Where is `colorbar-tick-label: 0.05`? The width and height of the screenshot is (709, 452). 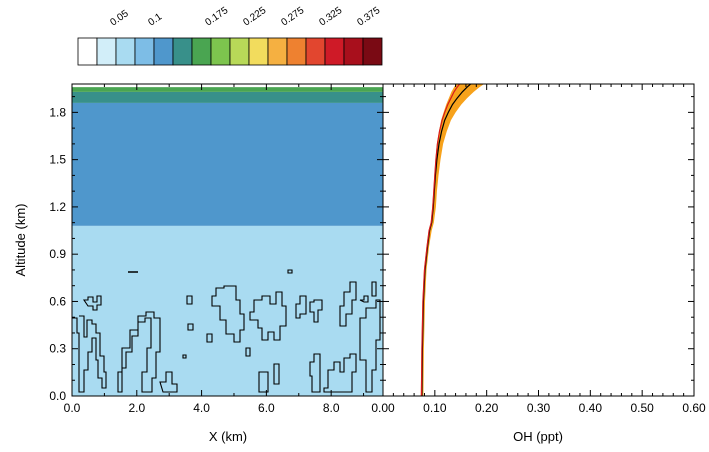
colorbar-tick-label: 0.05 is located at coordinates (119, 18).